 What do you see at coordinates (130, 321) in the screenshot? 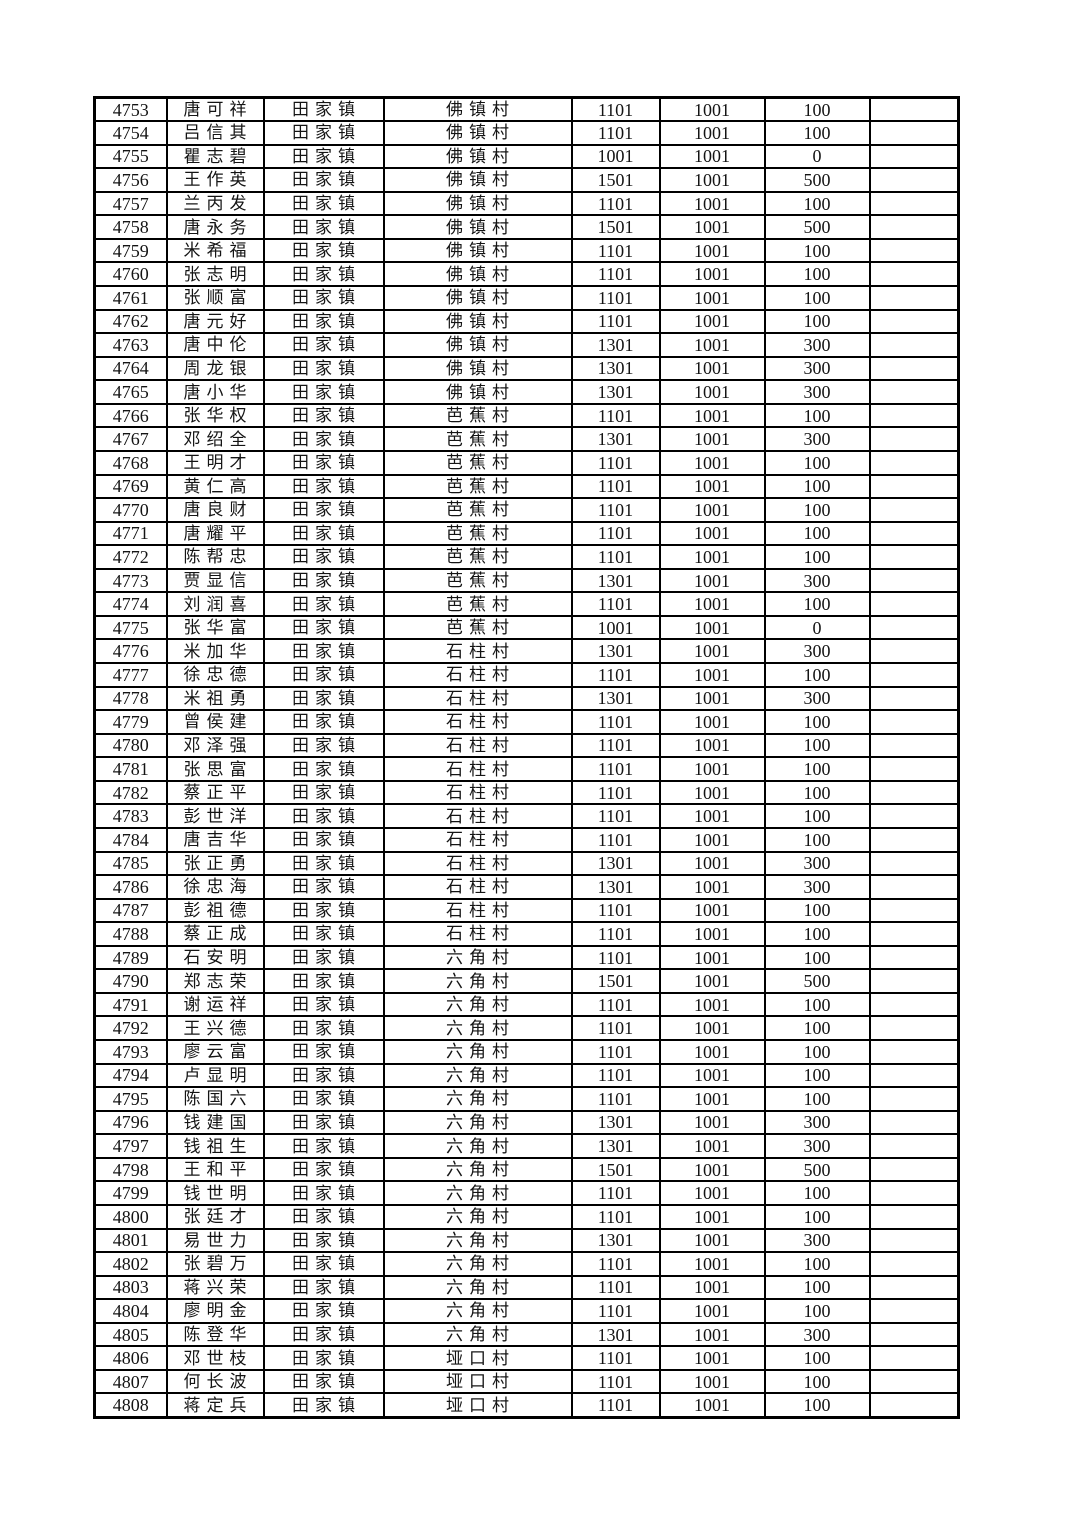
I see `serial-cell: 4762` at bounding box center [130, 321].